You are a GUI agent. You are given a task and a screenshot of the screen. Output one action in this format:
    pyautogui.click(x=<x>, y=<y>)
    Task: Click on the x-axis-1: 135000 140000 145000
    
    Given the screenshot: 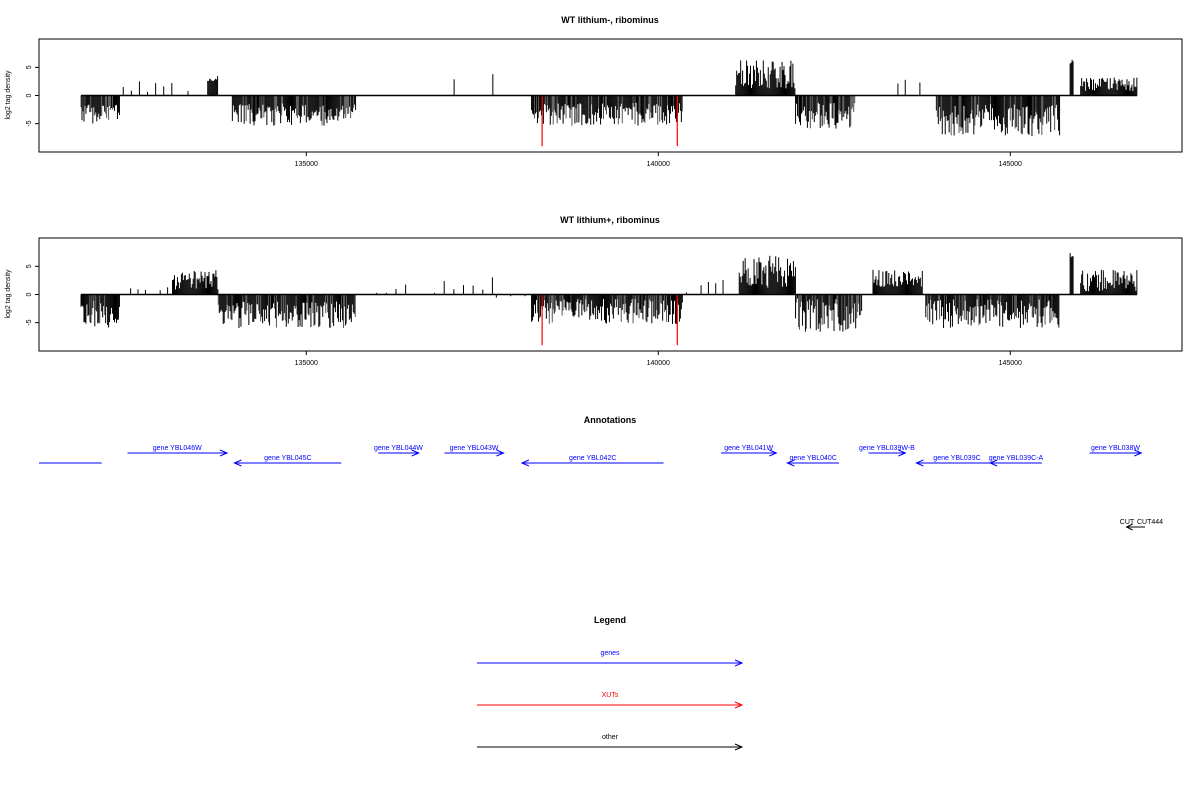 What is the action you would take?
    pyautogui.click(x=658, y=160)
    